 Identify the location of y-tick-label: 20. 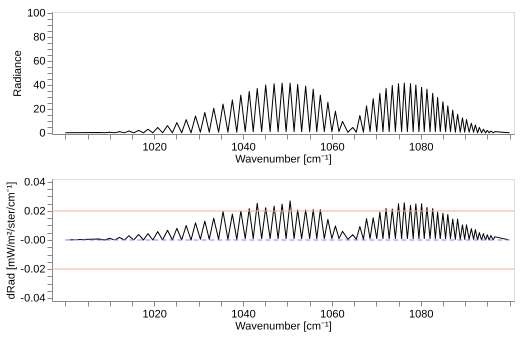
(39, 109).